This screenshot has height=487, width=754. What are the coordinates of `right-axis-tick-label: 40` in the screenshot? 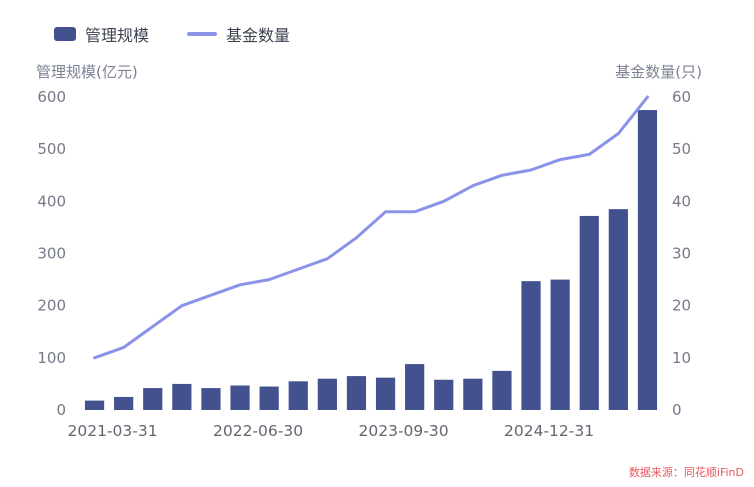 It's located at (681, 201).